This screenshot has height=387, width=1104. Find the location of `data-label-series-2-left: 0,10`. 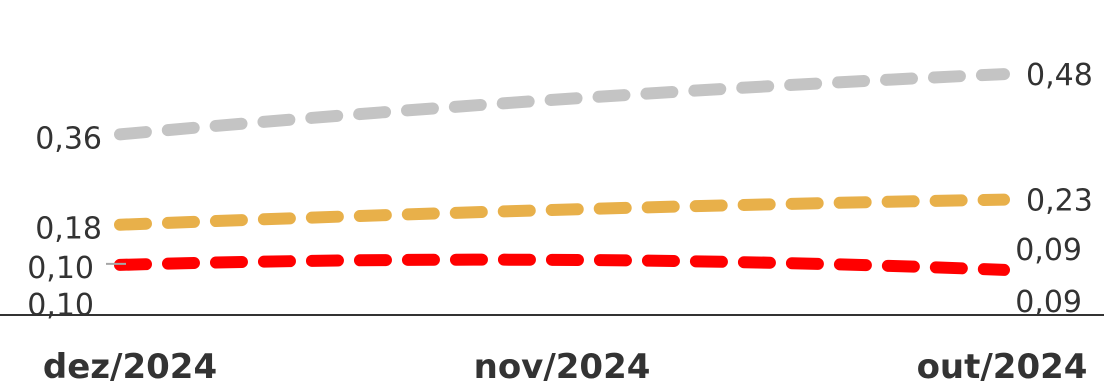

data-label-series-2-left: 0,10 is located at coordinates (60, 268).